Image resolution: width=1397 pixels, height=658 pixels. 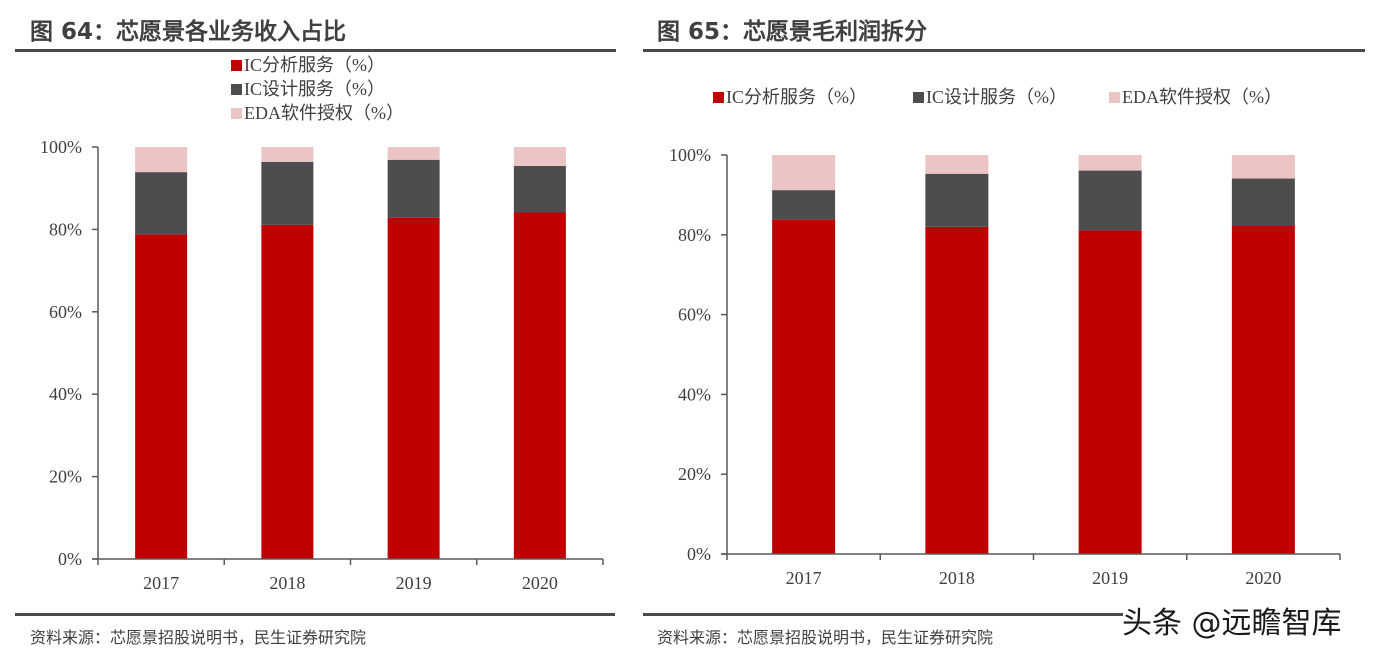 What do you see at coordinates (70, 559) in the screenshot?
I see `left-y-tick-label: 0%` at bounding box center [70, 559].